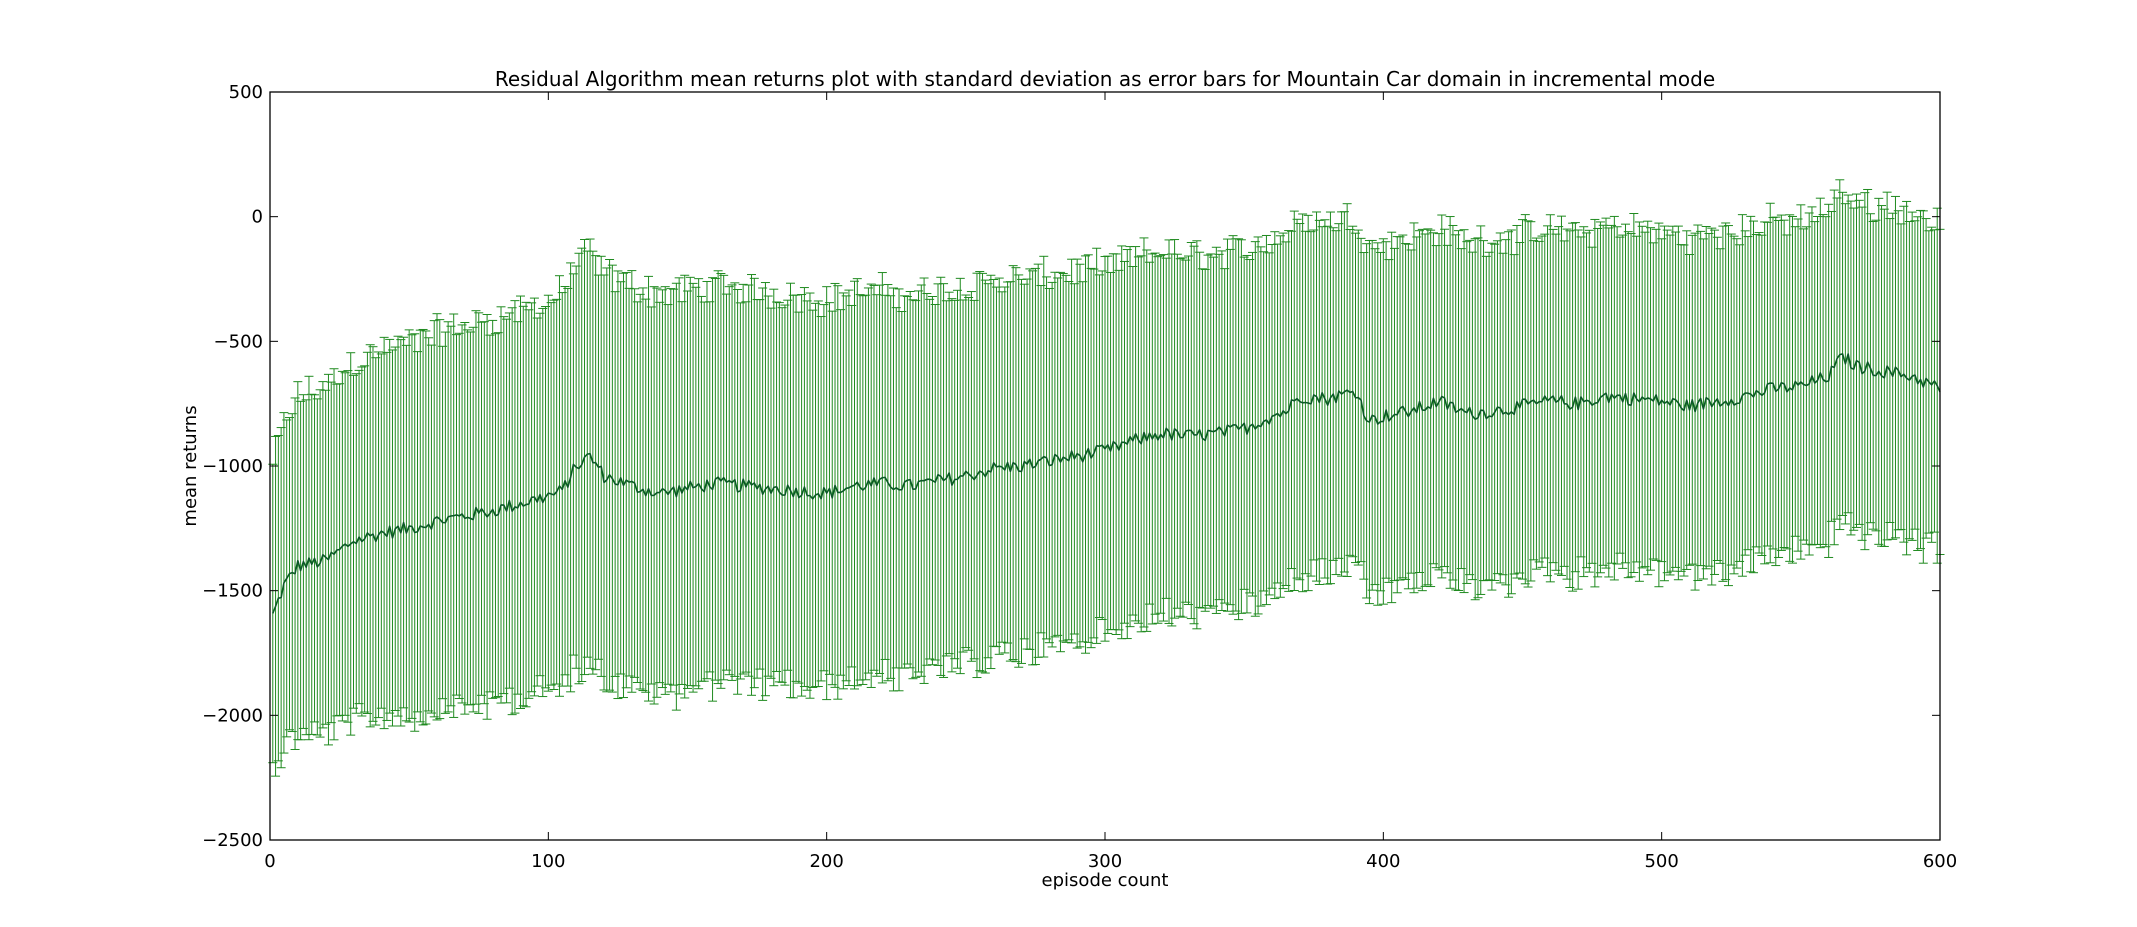 This screenshot has width=2137, height=927. Describe the element at coordinates (232, 591) in the screenshot. I see `y-tick-label: −1500` at that location.